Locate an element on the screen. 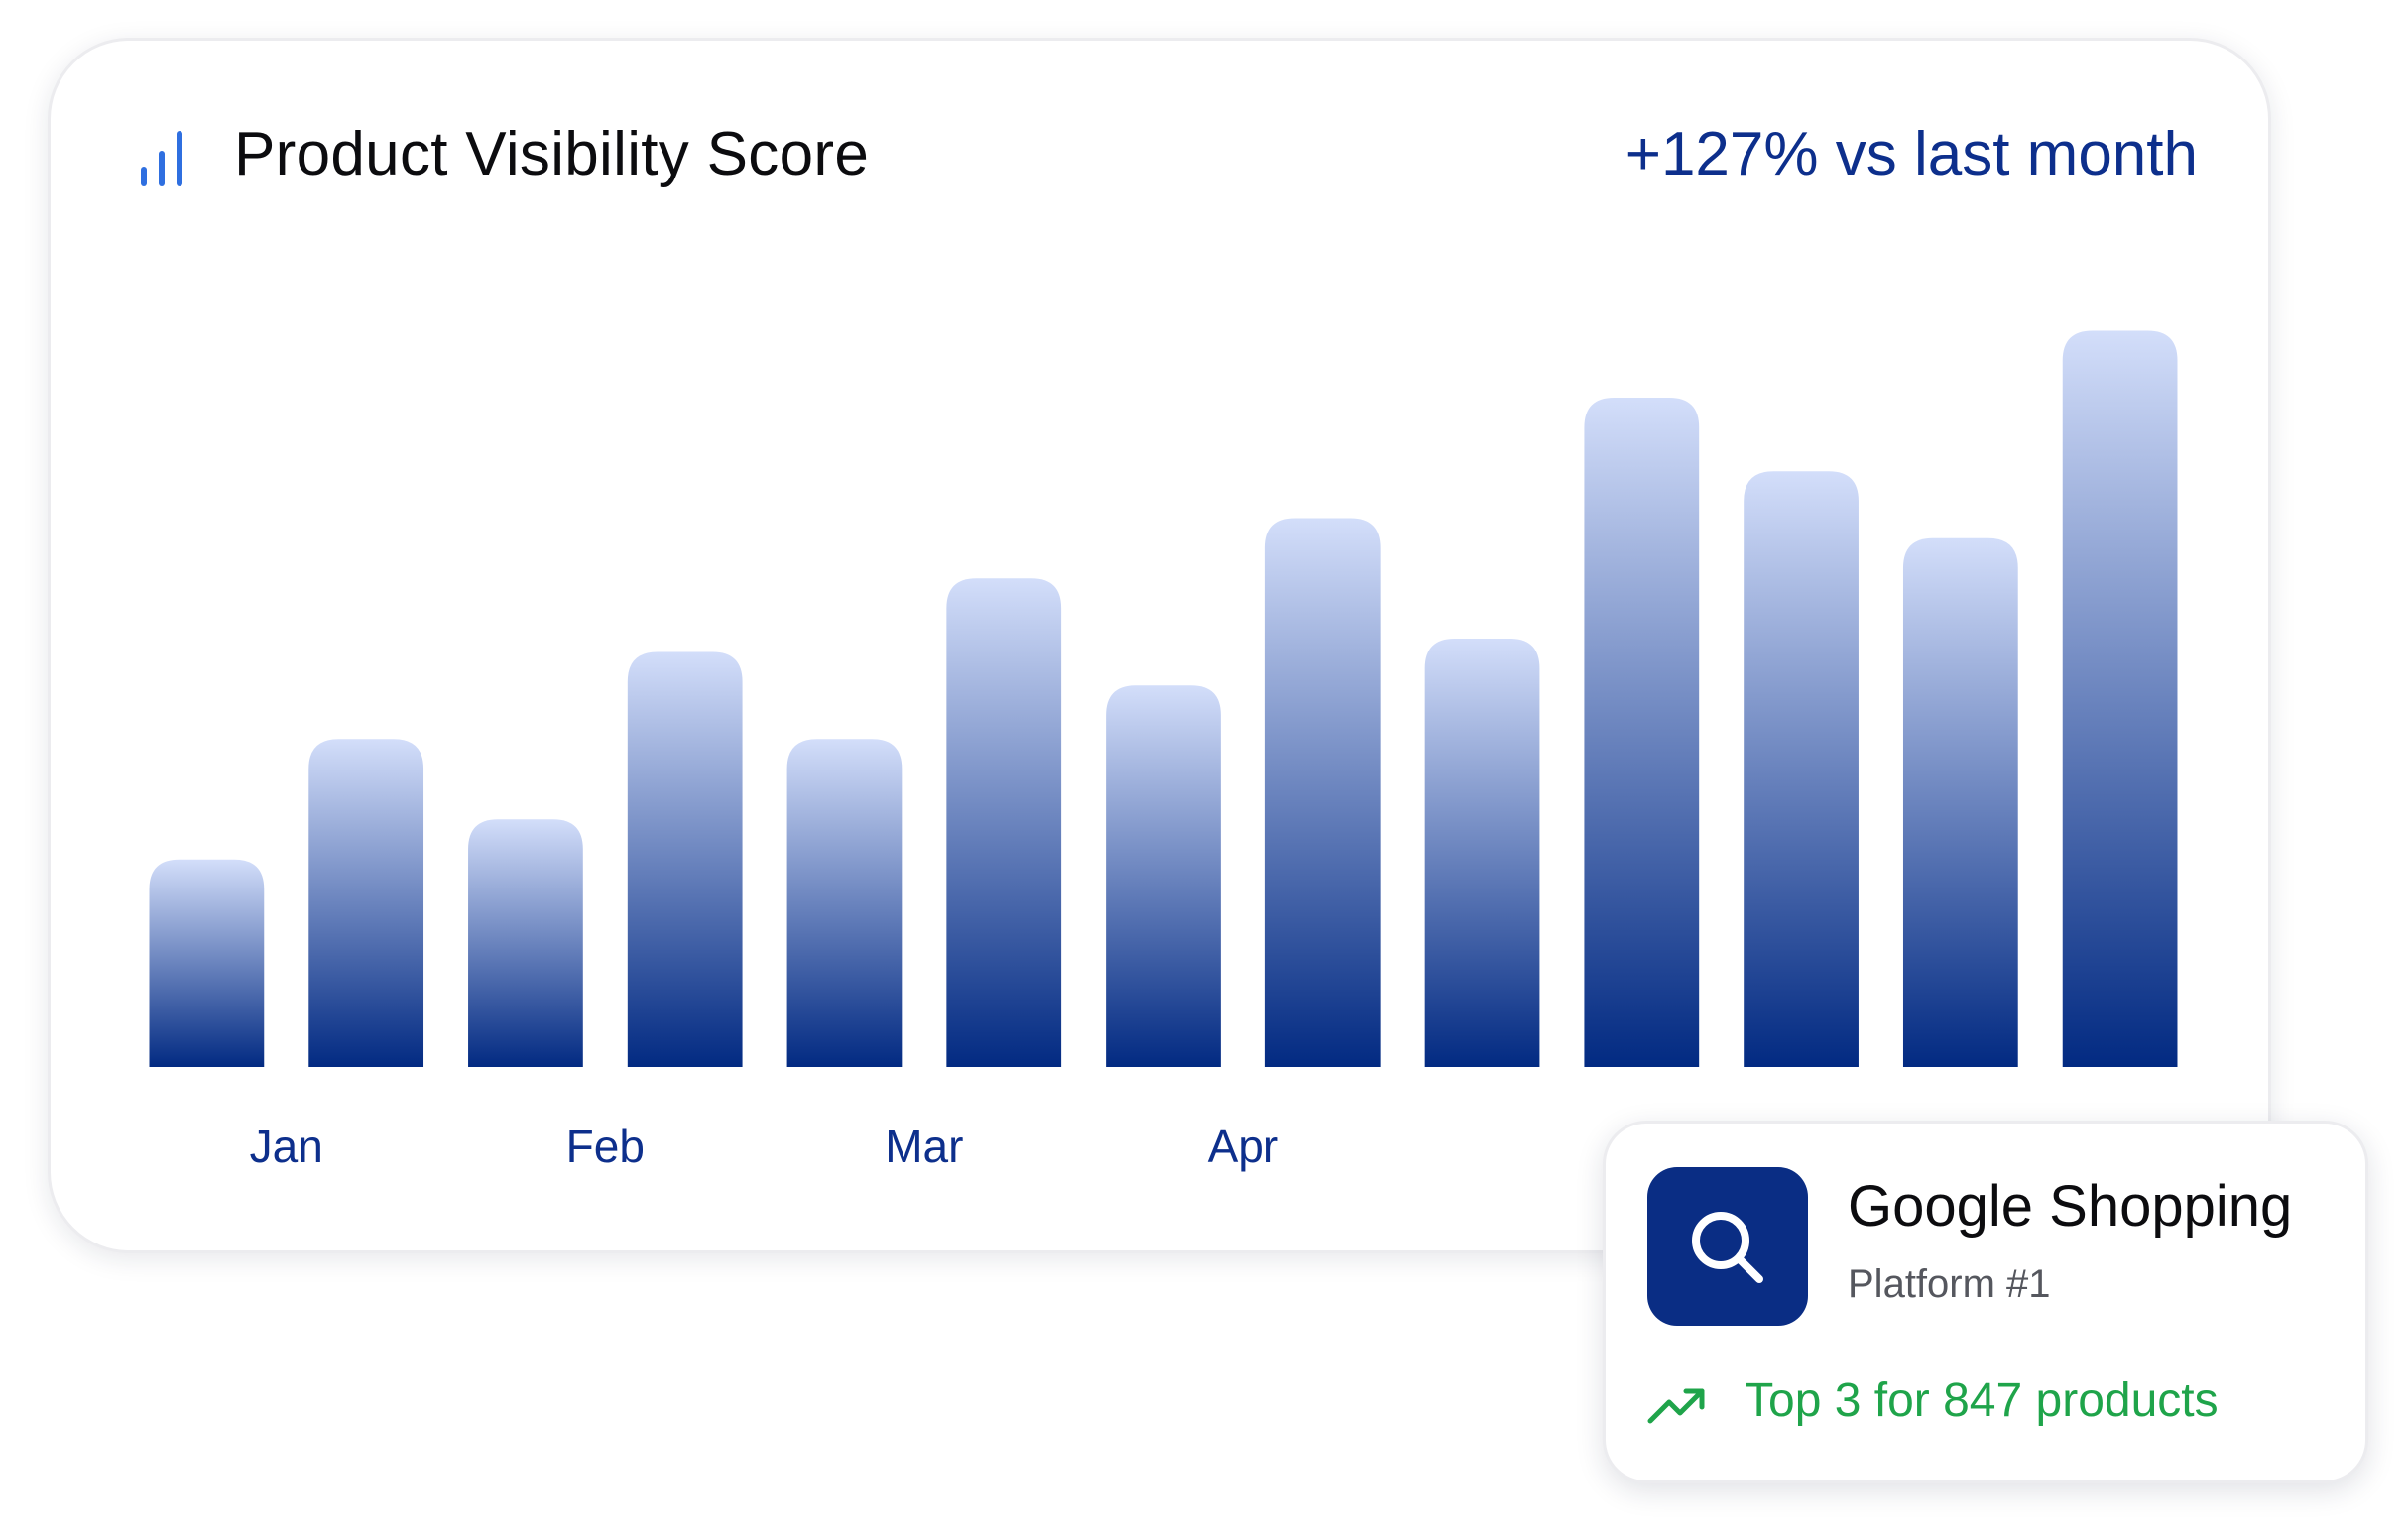  x-tick-label: Mar is located at coordinates (924, 1146).